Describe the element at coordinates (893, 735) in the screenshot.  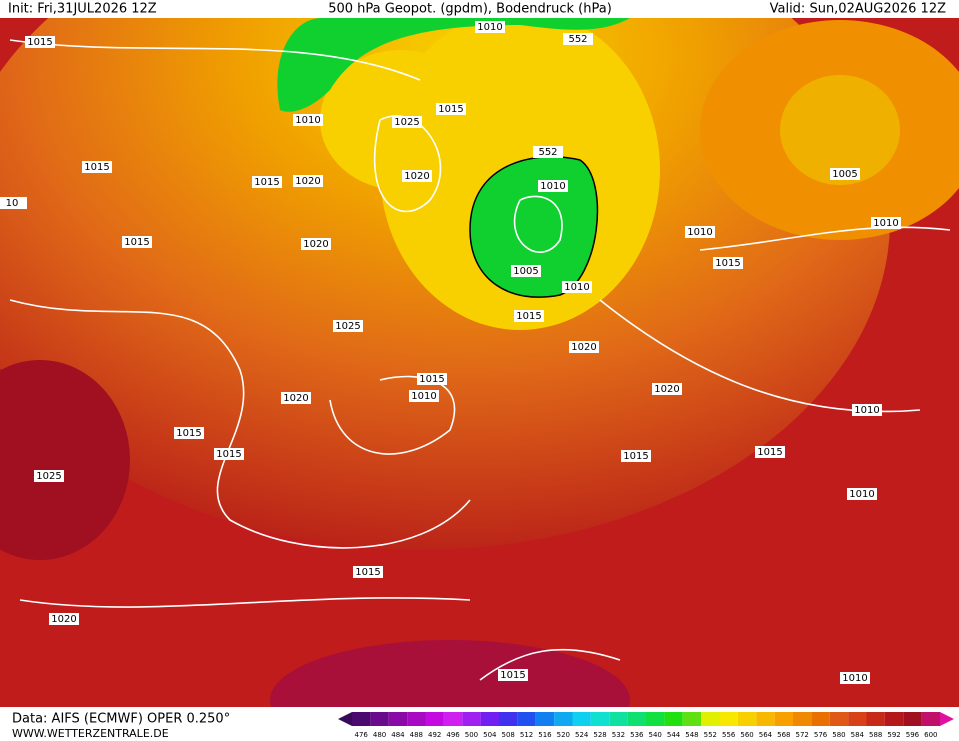
I see `colorbar-label: 592` at that location.